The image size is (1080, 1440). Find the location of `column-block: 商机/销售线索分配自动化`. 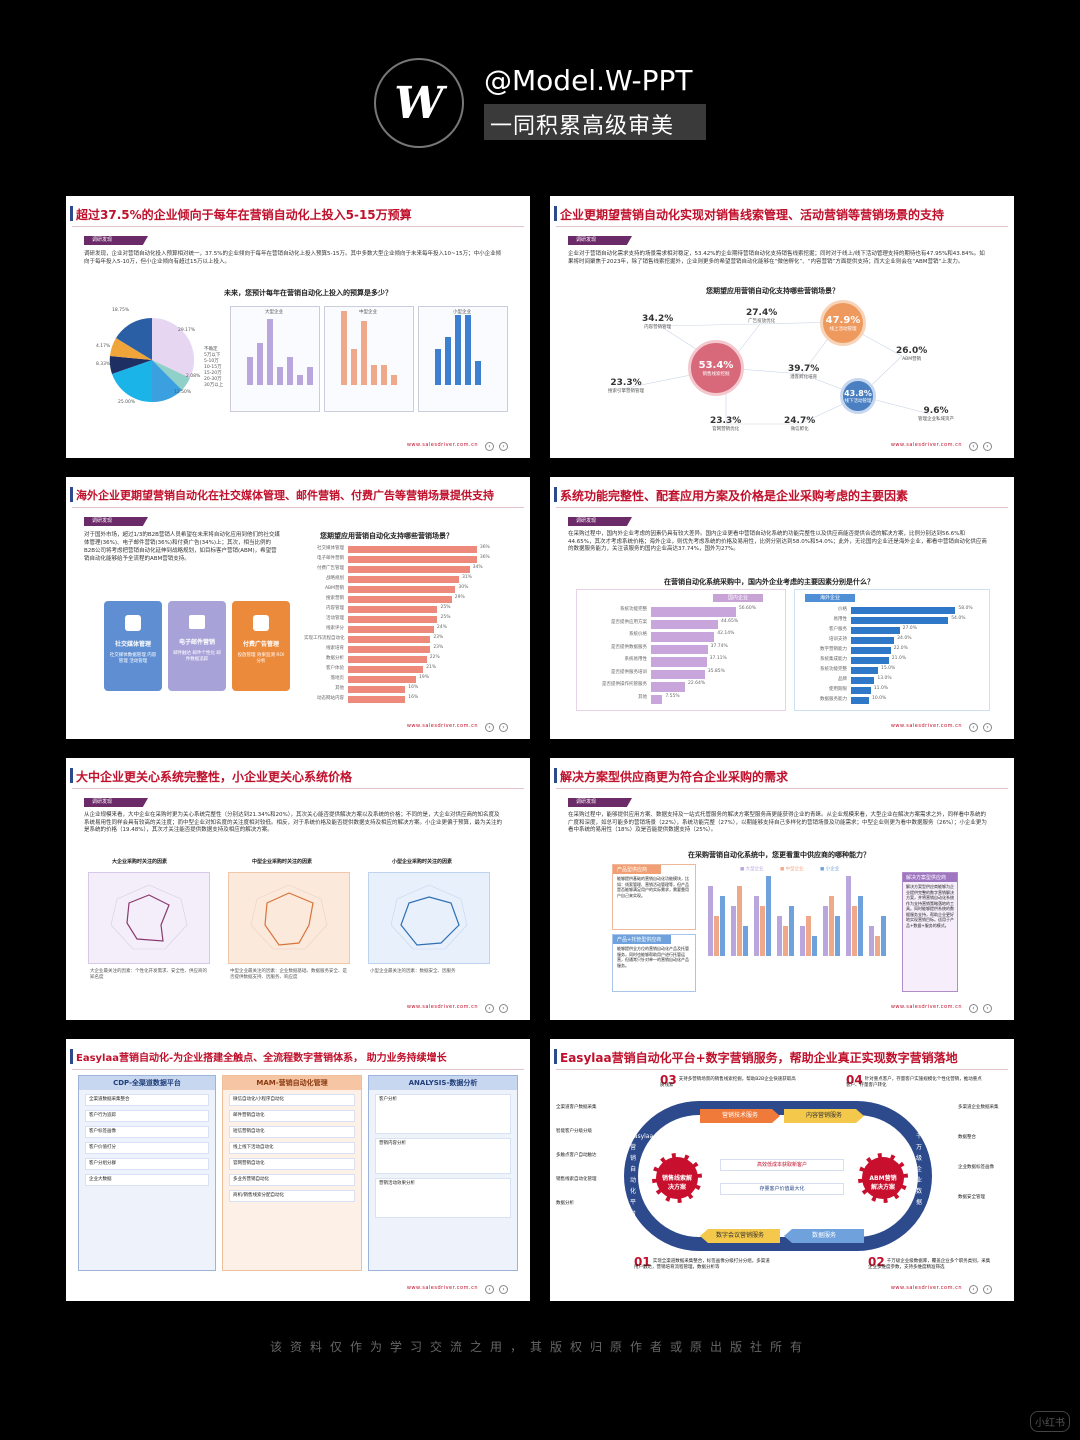

column-block: 商机/销售线索分配自动化 is located at coordinates (292, 1196).